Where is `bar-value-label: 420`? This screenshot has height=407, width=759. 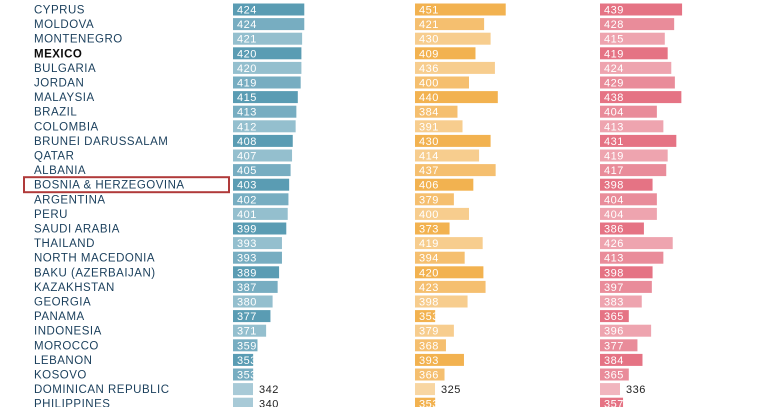
bar-value-label: 420 is located at coordinates (247, 54).